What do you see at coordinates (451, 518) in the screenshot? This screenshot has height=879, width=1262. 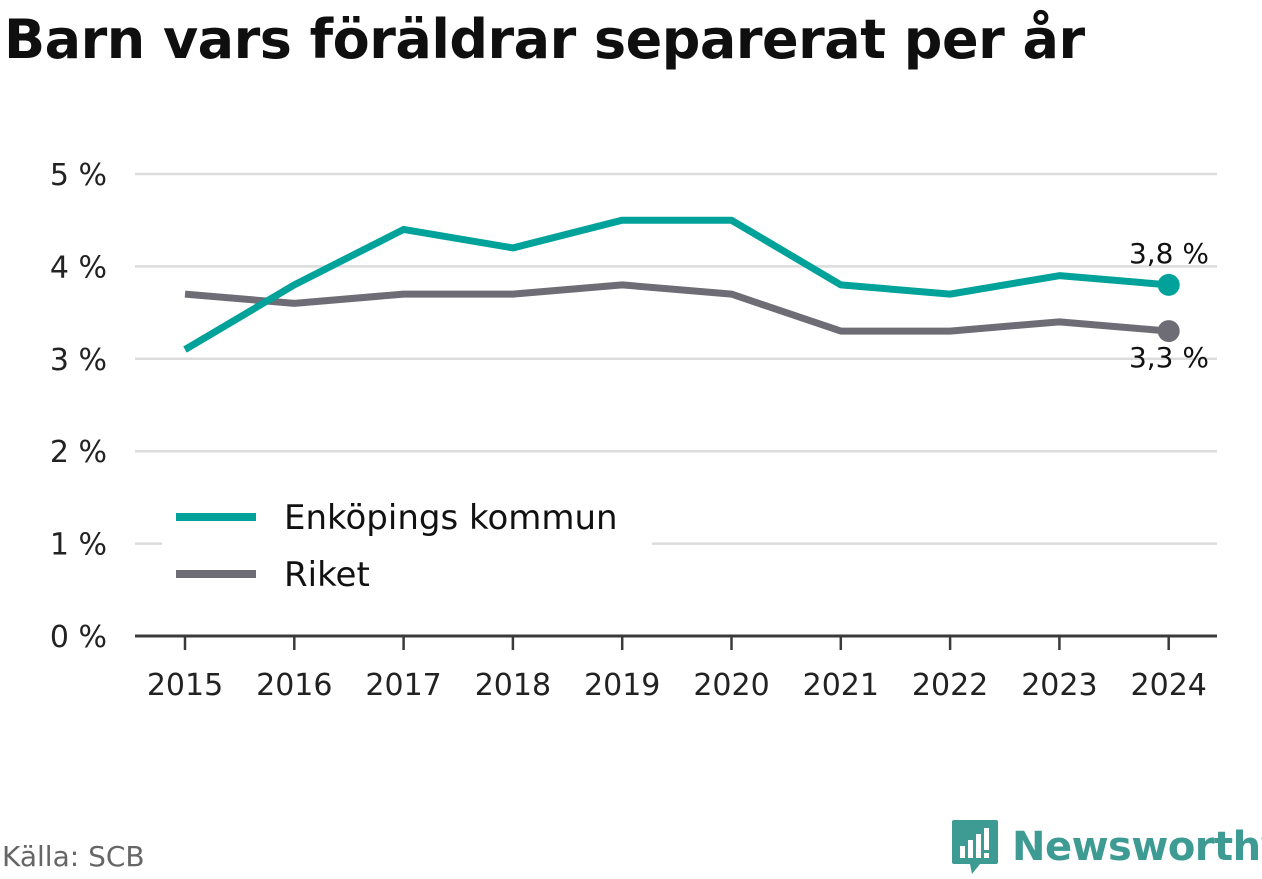 I see `legend-label: Enköpings kommun` at bounding box center [451, 518].